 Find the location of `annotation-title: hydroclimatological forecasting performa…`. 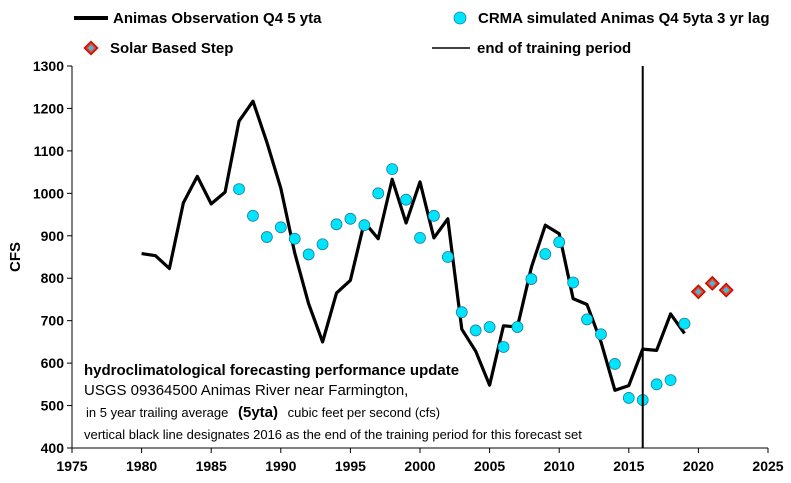

annotation-title: hydroclimatological forecasting performa… is located at coordinates (271, 370).